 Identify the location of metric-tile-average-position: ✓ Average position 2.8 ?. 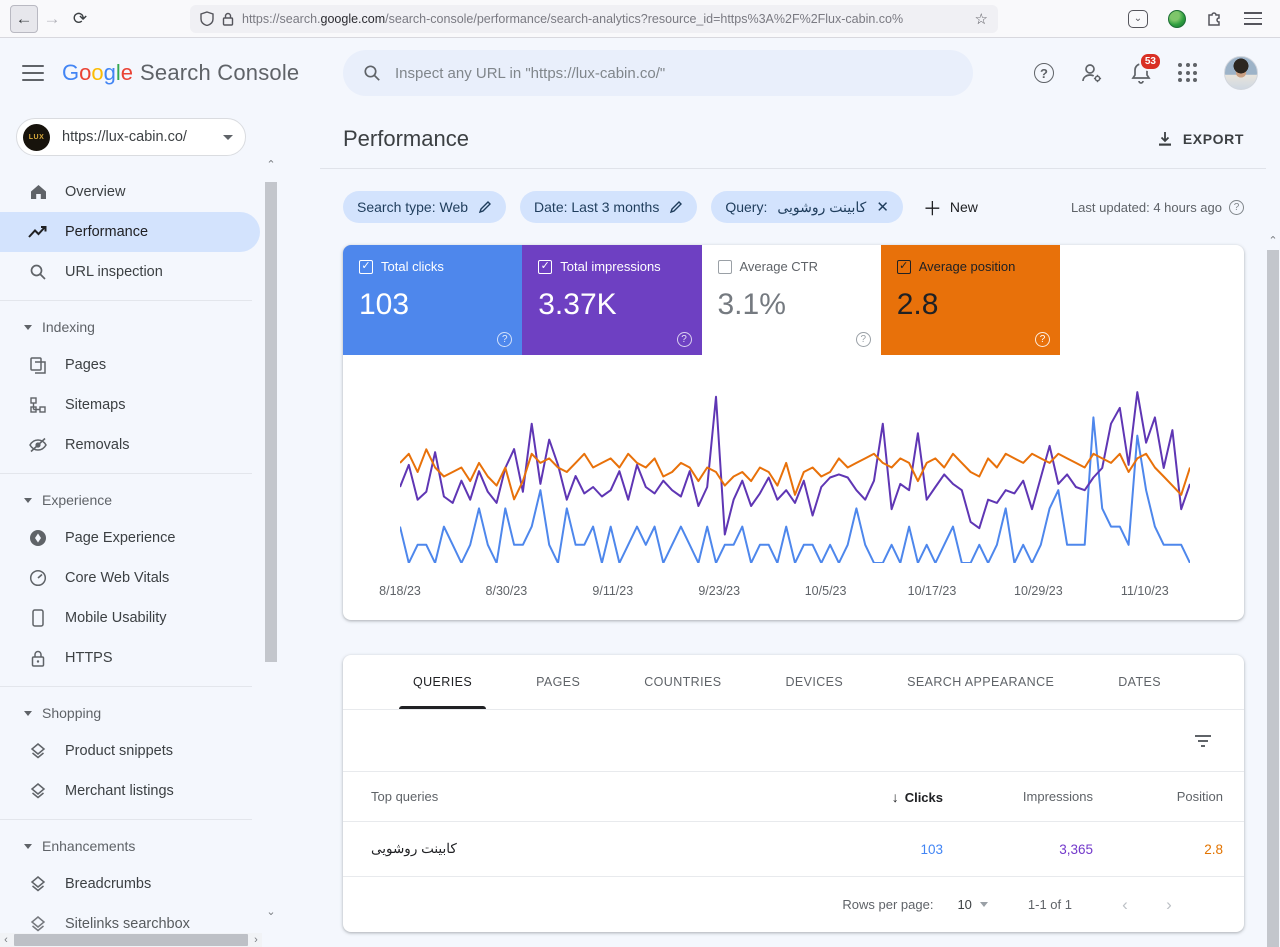
(970, 300).